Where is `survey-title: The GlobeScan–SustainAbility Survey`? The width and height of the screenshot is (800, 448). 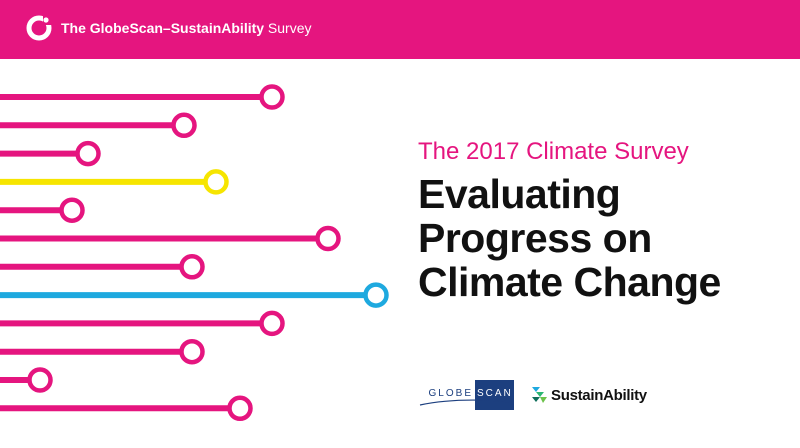 survey-title: The GlobeScan–SustainAbility Survey is located at coordinates (186, 28).